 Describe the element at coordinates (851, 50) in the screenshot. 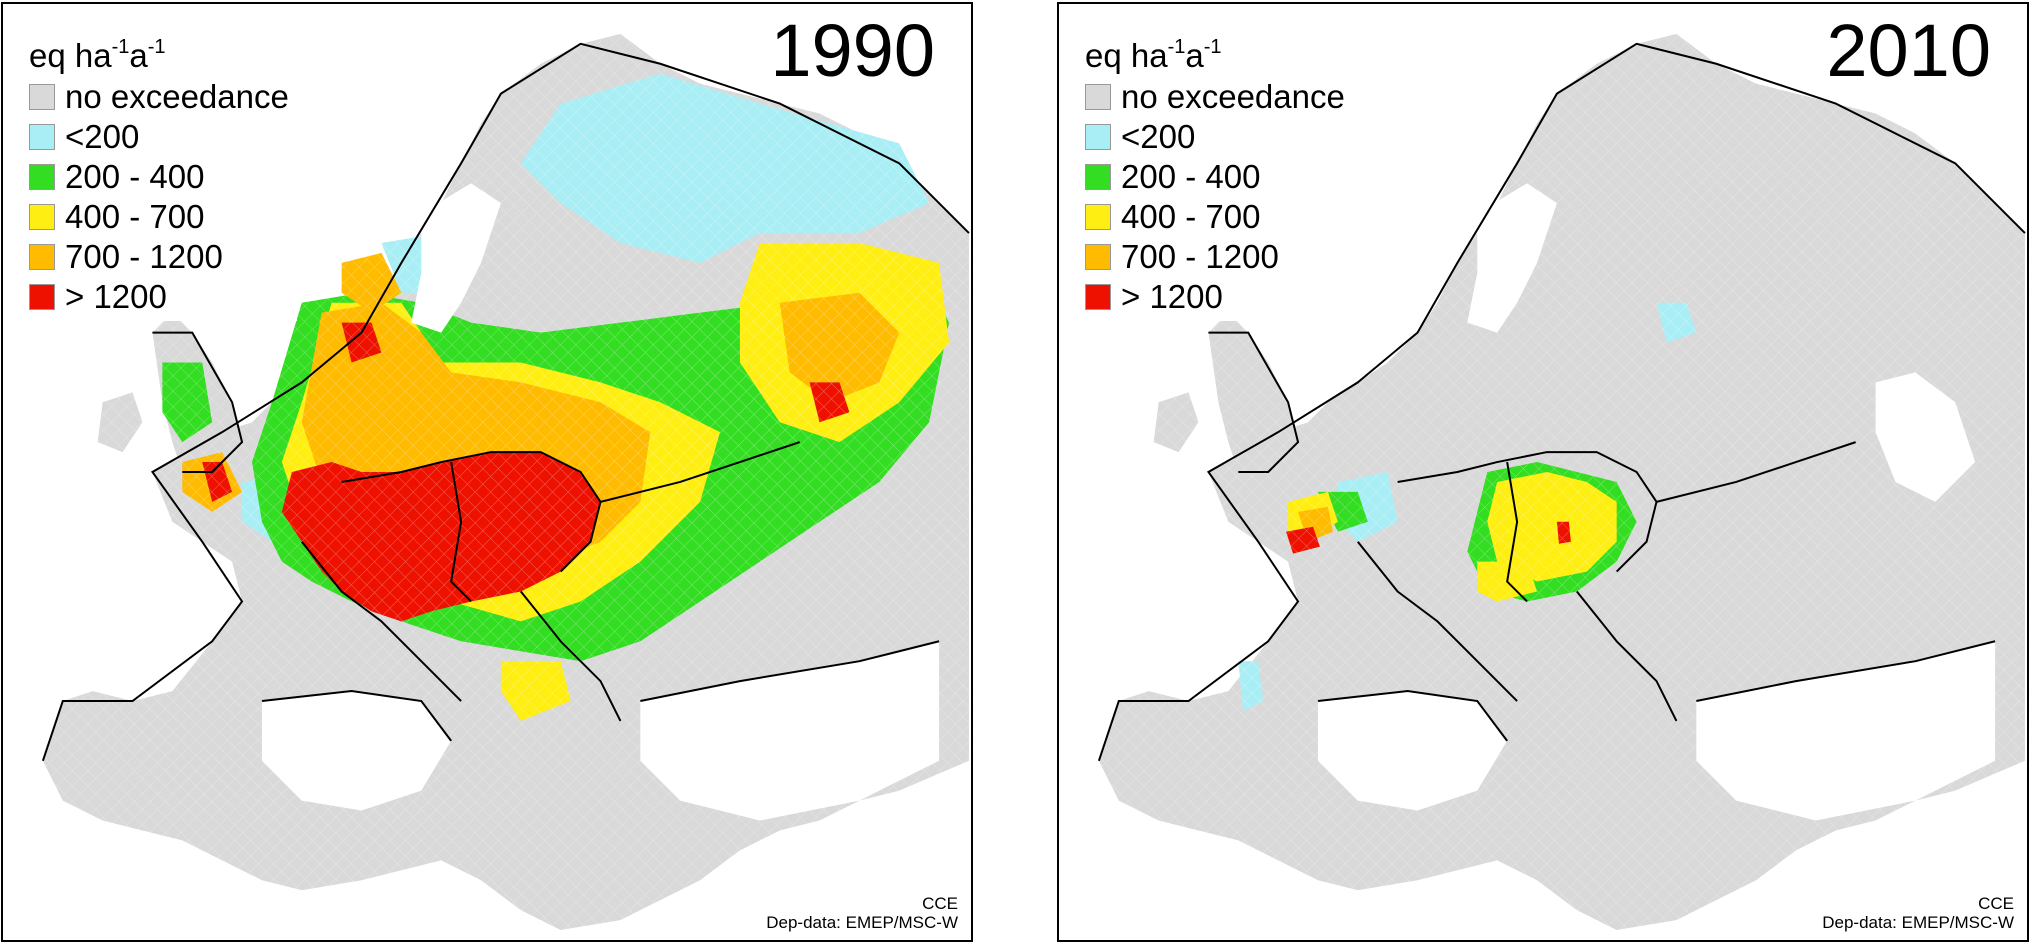

I see `year-label: 1990` at that location.